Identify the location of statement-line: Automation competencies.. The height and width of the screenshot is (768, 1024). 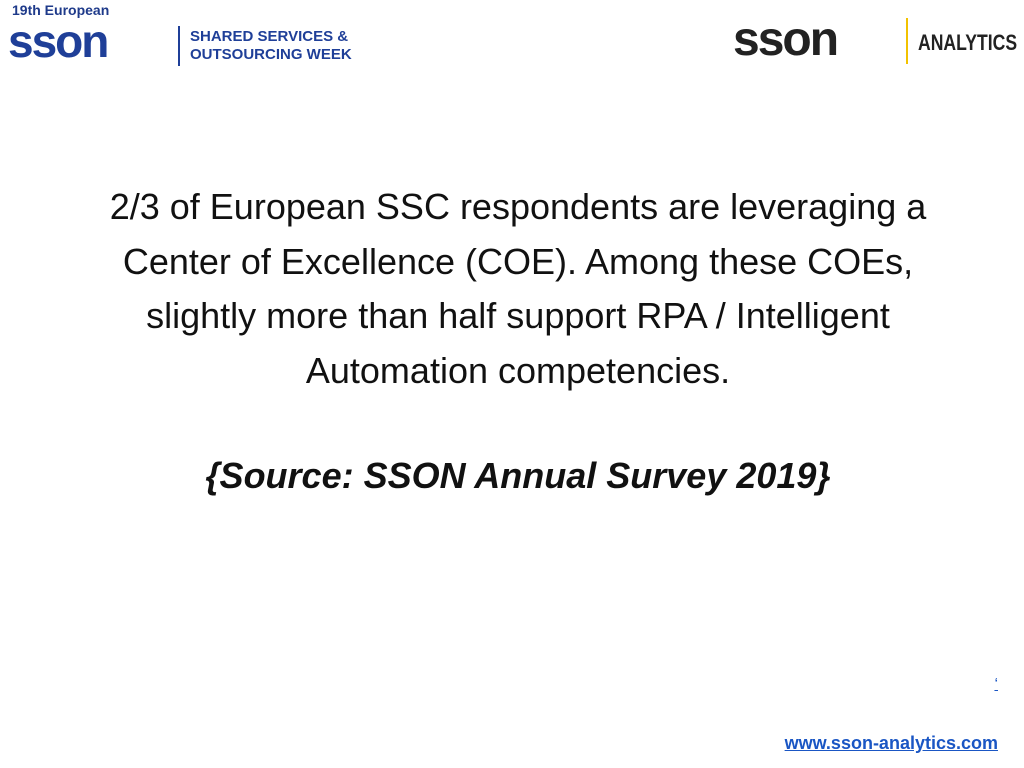
(518, 370).